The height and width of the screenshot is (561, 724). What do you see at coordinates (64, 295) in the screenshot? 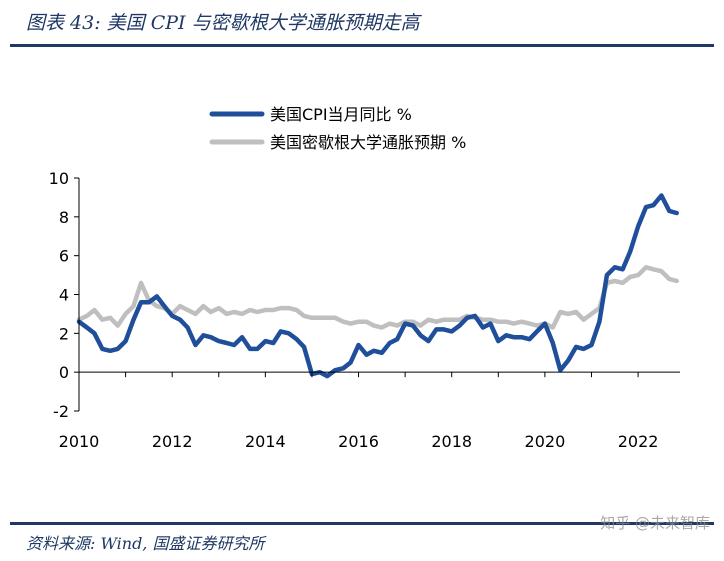
I see `y-tick-label: 4` at bounding box center [64, 295].